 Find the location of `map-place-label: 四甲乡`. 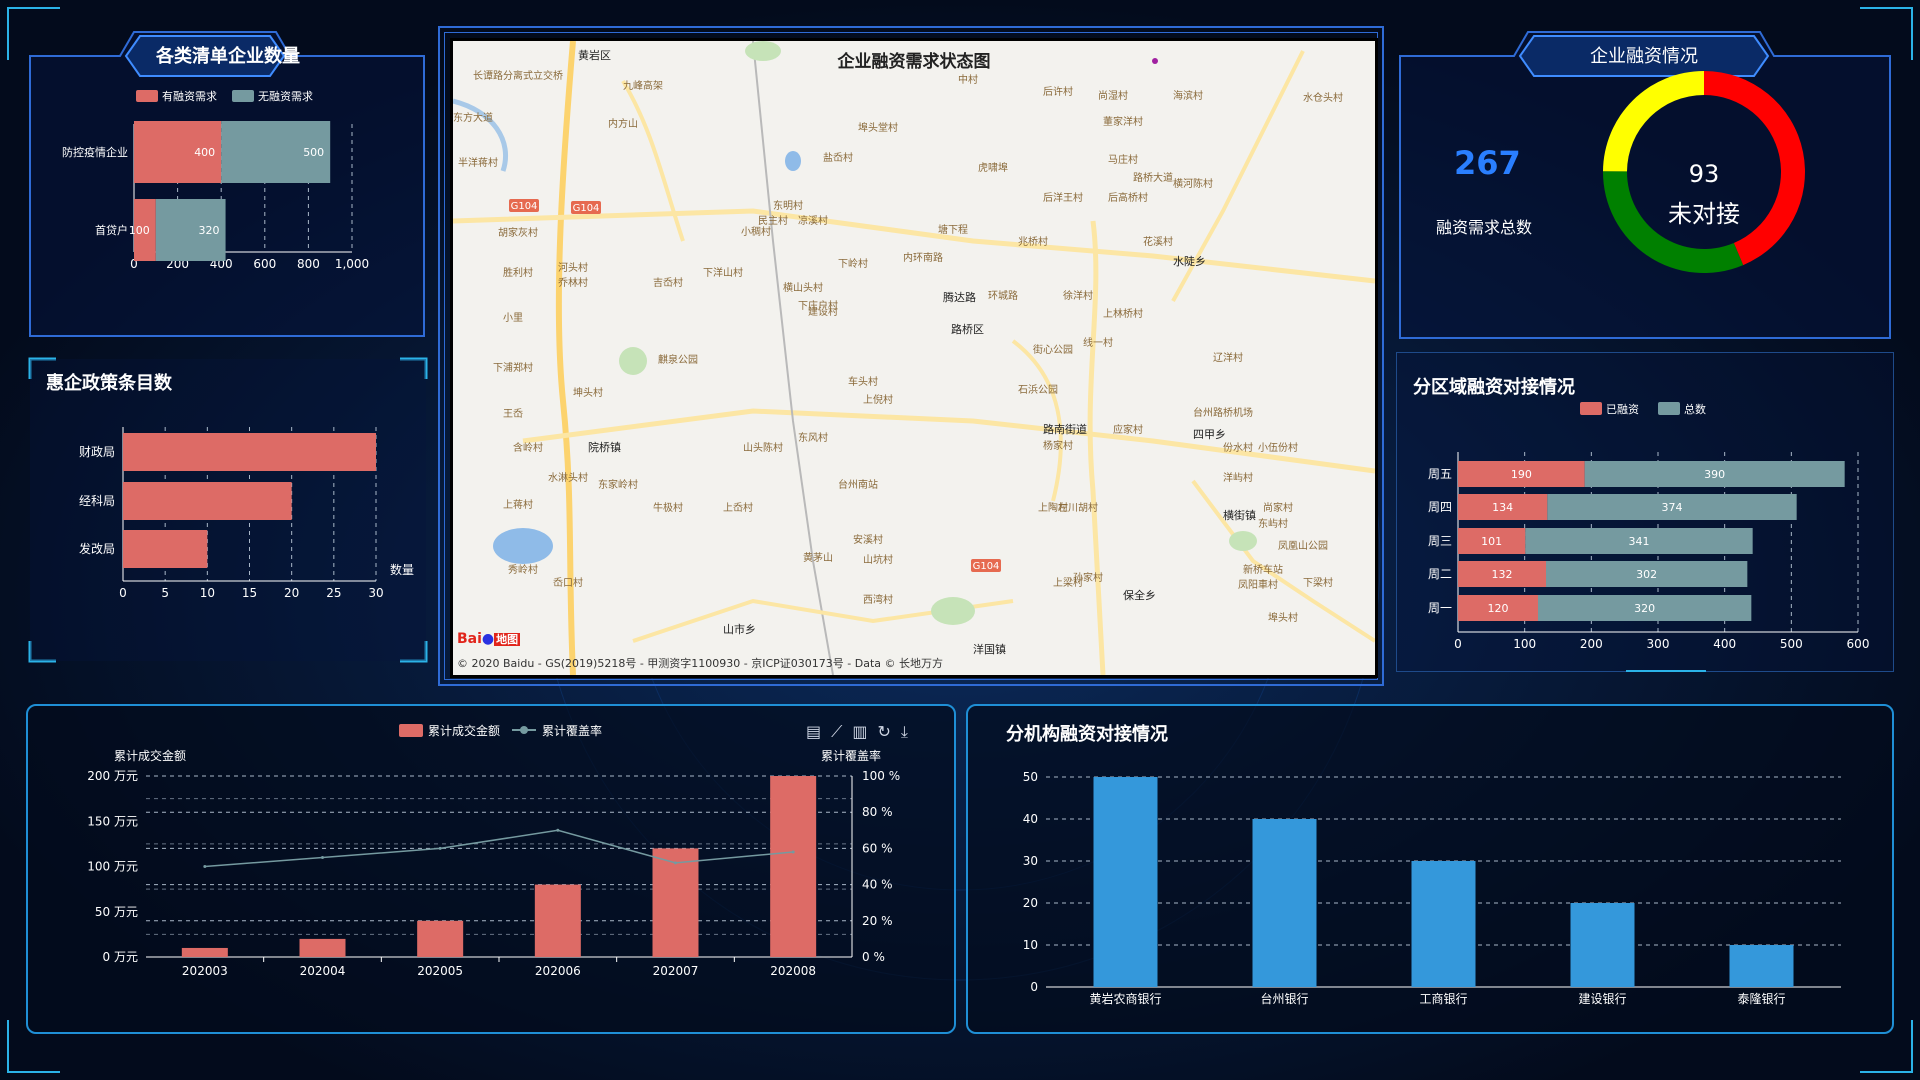

map-place-label: 四甲乡 is located at coordinates (1209, 434).